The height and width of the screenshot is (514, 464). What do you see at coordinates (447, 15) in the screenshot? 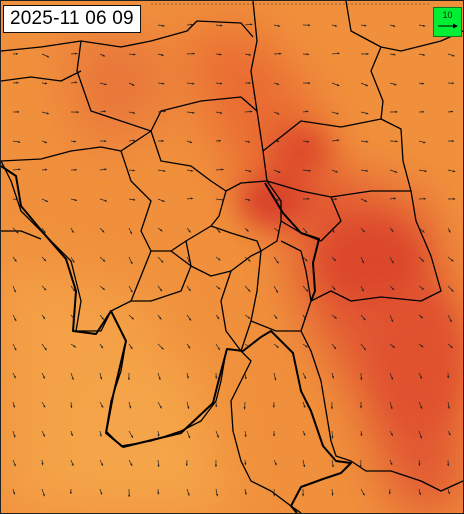
I see `wind-scale-label: 10` at bounding box center [447, 15].